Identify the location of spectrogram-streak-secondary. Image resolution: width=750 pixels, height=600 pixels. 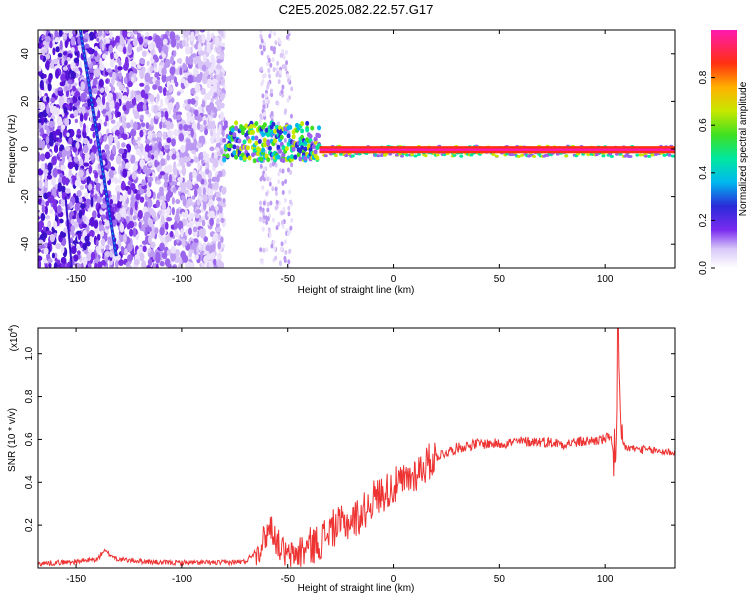
(68, 232).